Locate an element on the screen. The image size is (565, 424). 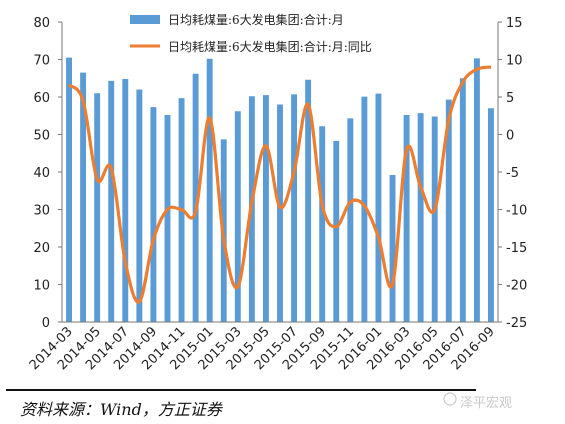
y-tick-label-left: 40 is located at coordinates (41, 173).